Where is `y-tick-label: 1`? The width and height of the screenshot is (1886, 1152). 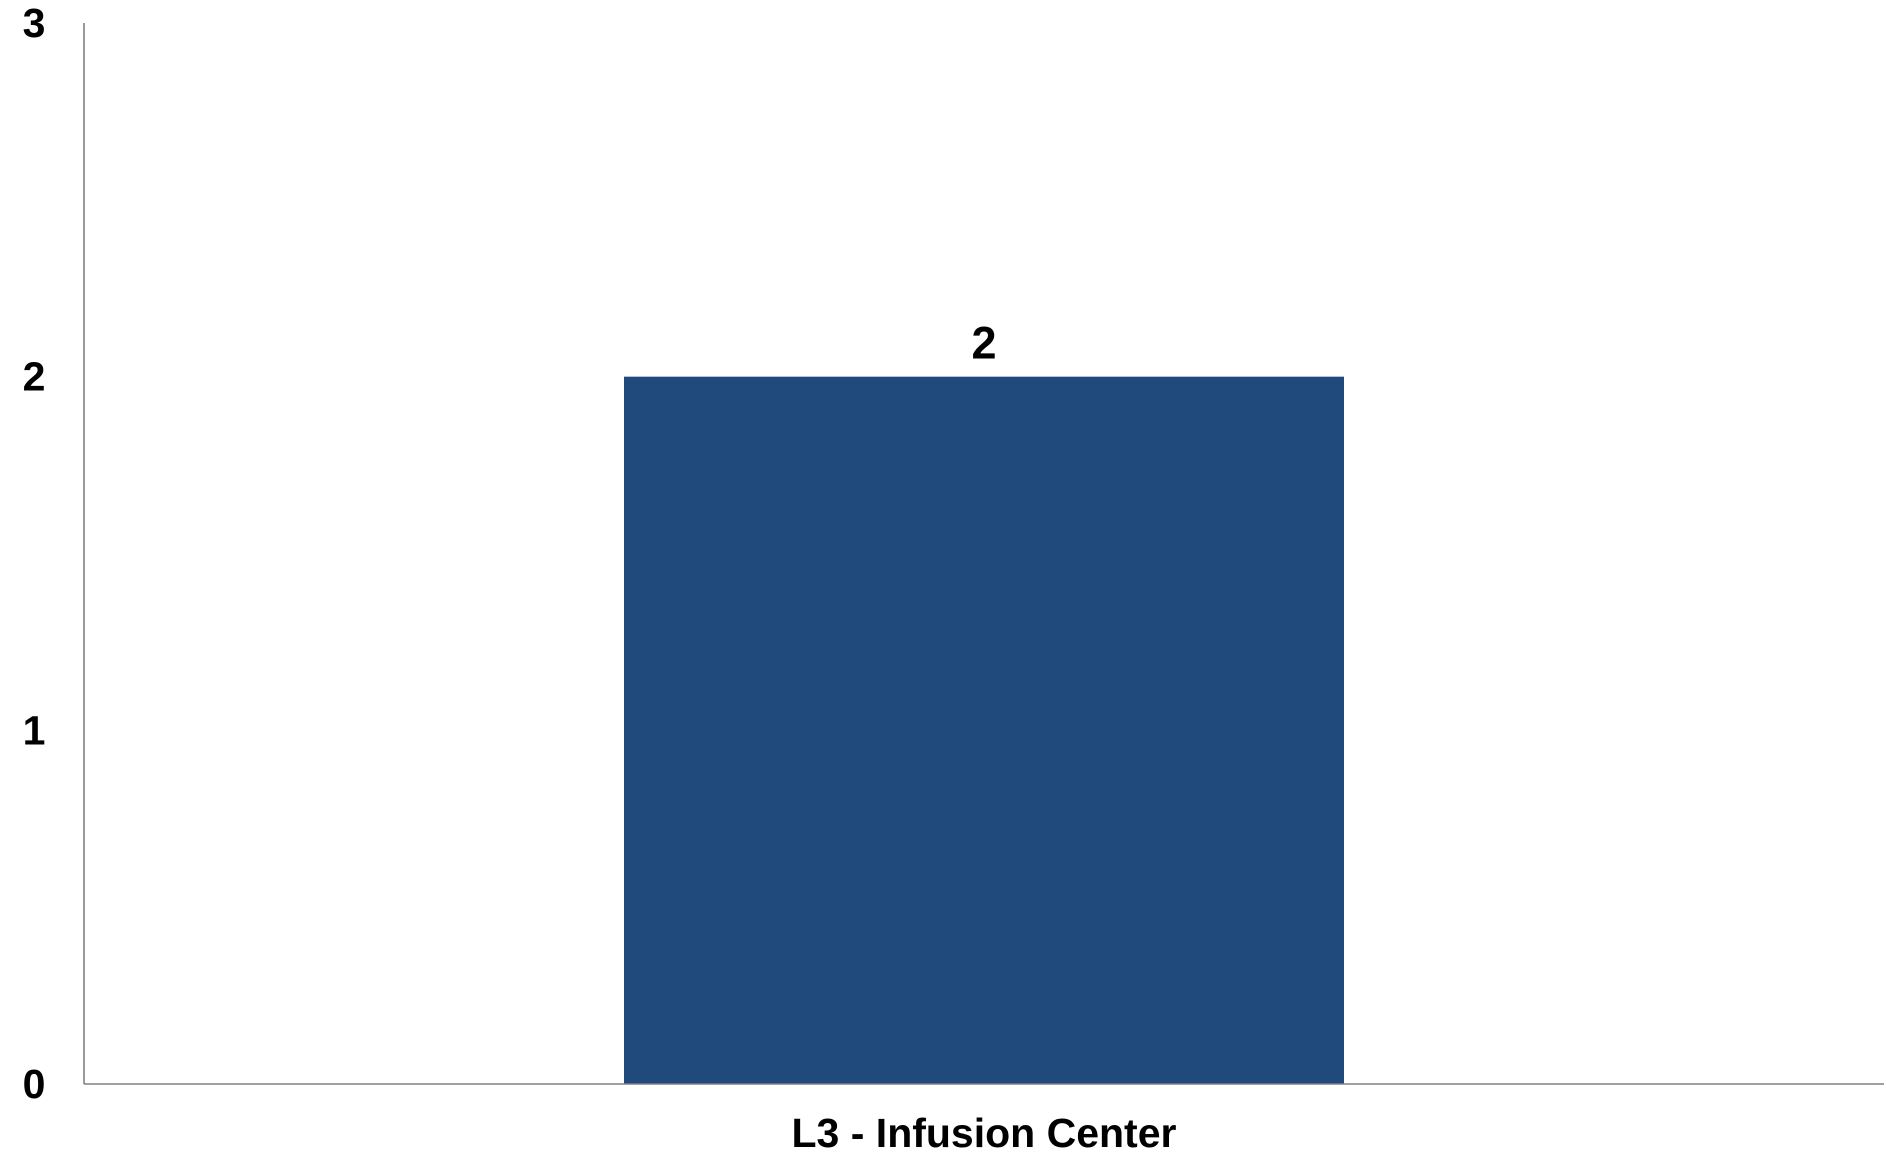 y-tick-label: 1 is located at coordinates (34, 730).